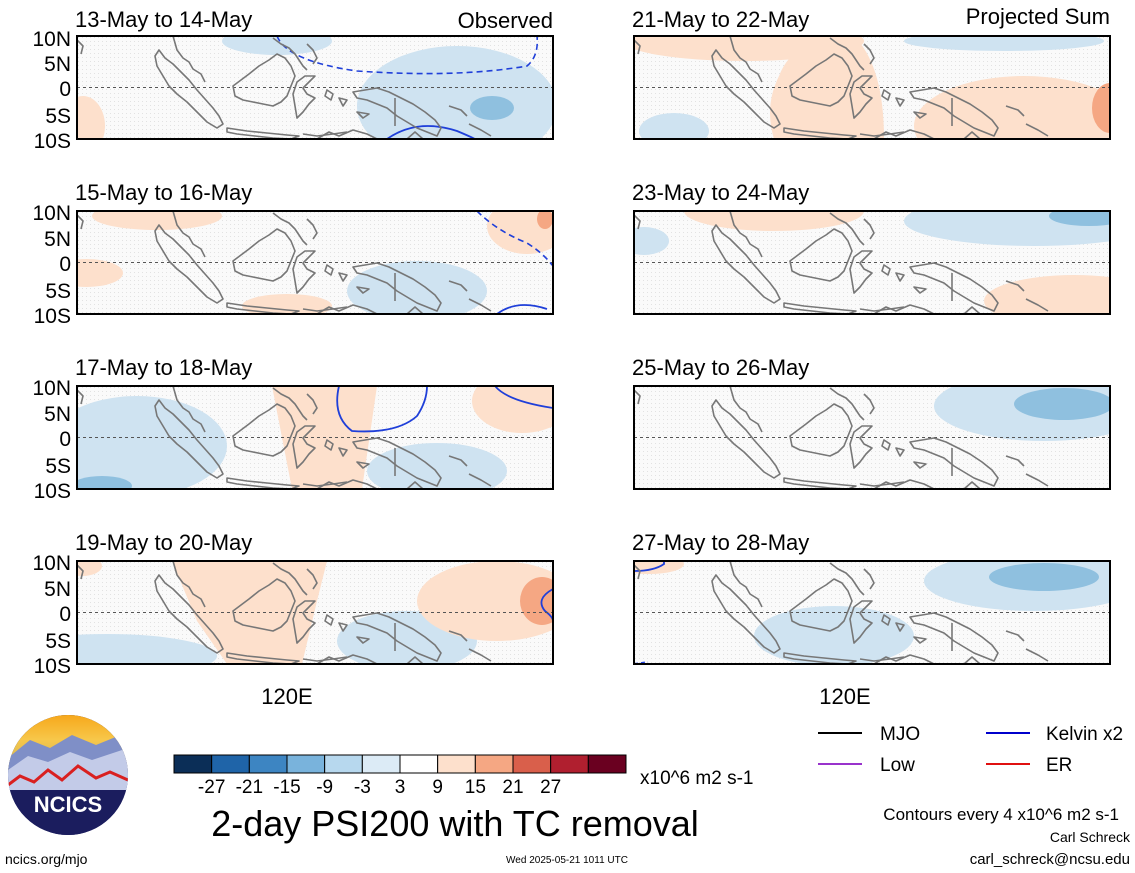 This screenshot has width=1135, height=873. What do you see at coordinates (567, 860) in the screenshot?
I see `timestamp: Wed 2025-05-21 1011 UTC` at bounding box center [567, 860].